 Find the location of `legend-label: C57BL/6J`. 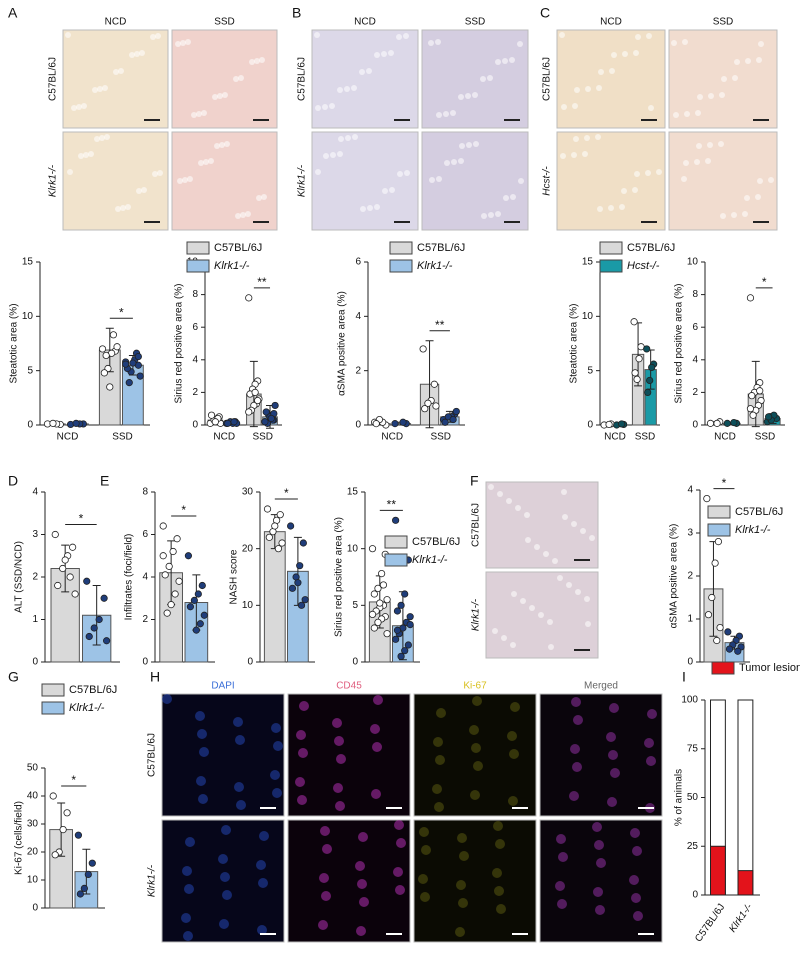

legend-label: C57BL/6J is located at coordinates (759, 512).